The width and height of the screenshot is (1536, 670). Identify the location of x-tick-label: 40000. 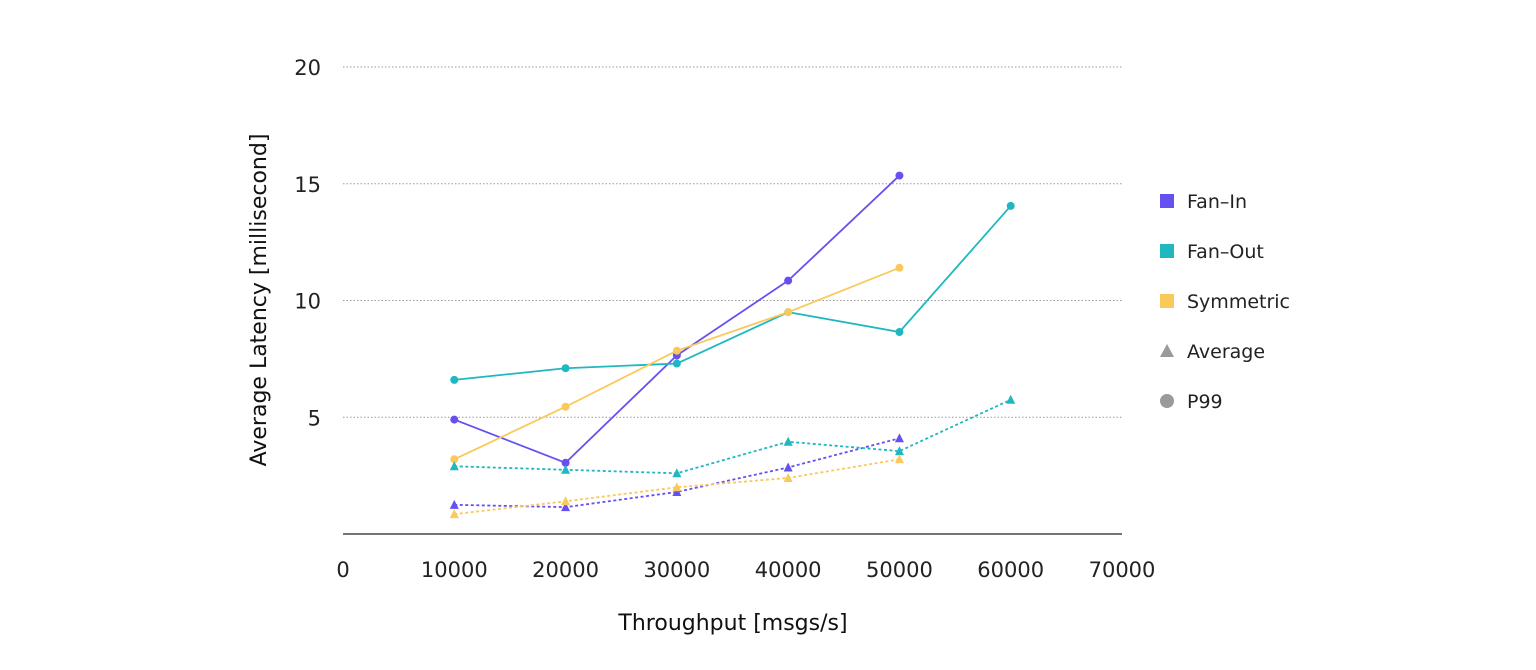
(788, 570).